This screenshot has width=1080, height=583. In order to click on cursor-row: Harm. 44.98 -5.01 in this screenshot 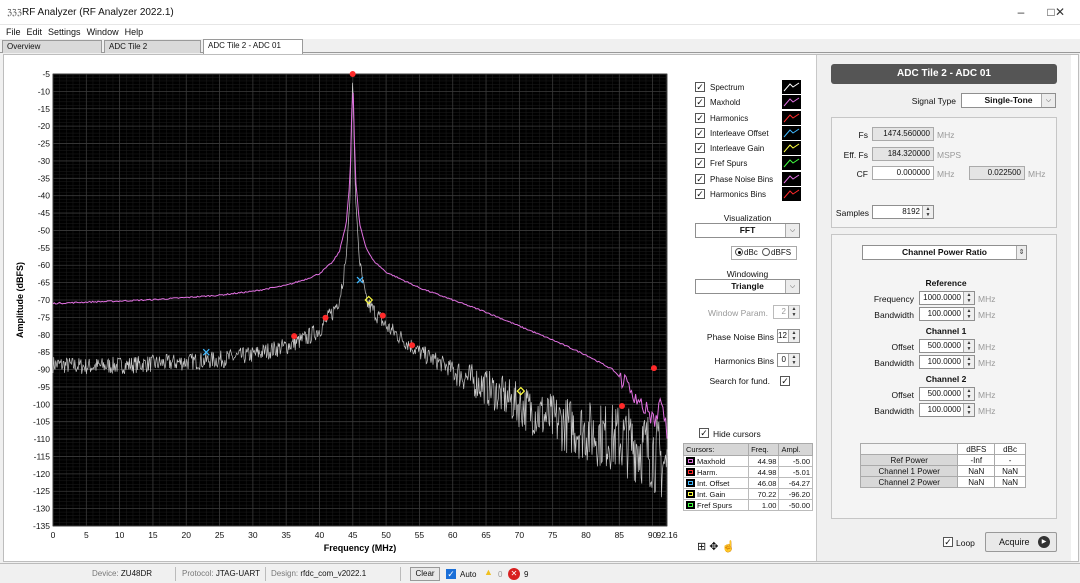, I will do `click(747, 472)`.